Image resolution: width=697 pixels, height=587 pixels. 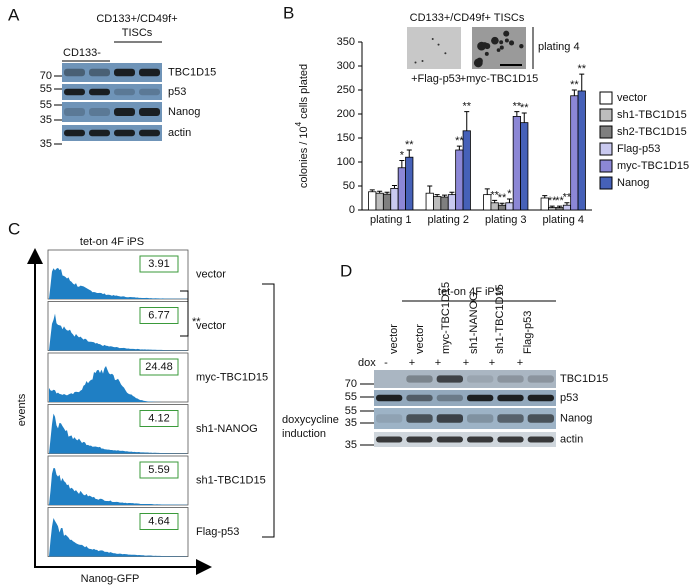 What do you see at coordinates (584, 379) in the screenshot?
I see `blot-label: TBC1D15` at bounding box center [584, 379].